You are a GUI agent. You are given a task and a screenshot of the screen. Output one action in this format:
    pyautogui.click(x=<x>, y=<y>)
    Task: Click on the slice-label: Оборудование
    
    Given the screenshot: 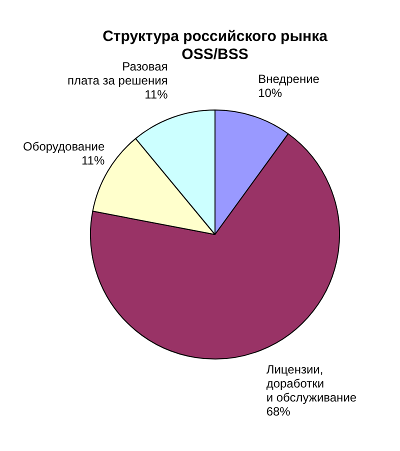 What is the action you would take?
    pyautogui.click(x=64, y=147)
    